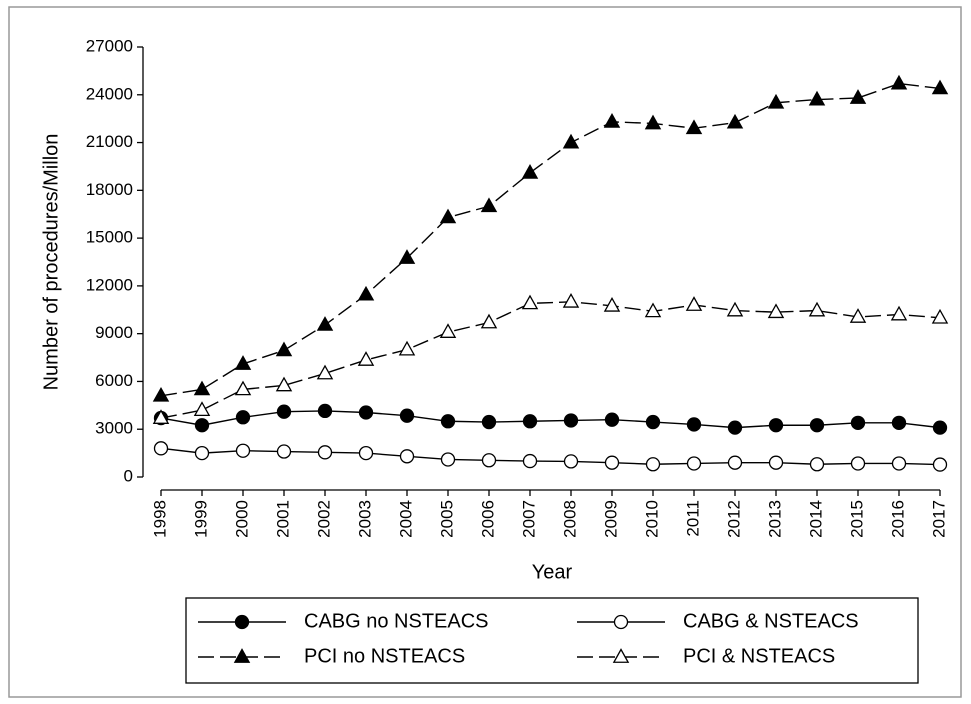 This screenshot has height=704, width=971. What do you see at coordinates (51, 262) in the screenshot?
I see `y-axis-title: Number of procedures/Millon` at bounding box center [51, 262].